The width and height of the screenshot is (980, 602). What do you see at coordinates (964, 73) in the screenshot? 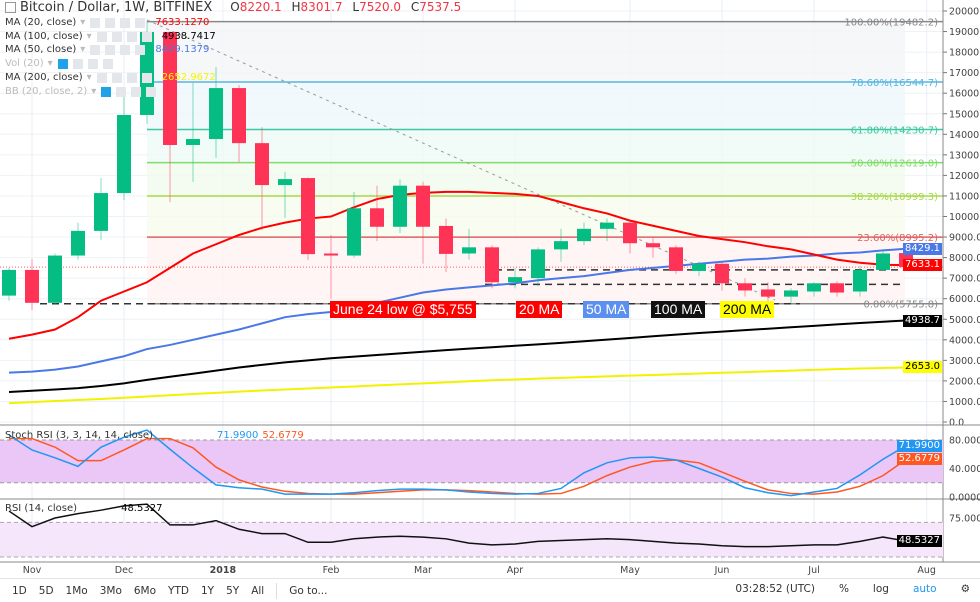
I see `price-tick-label: 17000.0` at bounding box center [964, 73].